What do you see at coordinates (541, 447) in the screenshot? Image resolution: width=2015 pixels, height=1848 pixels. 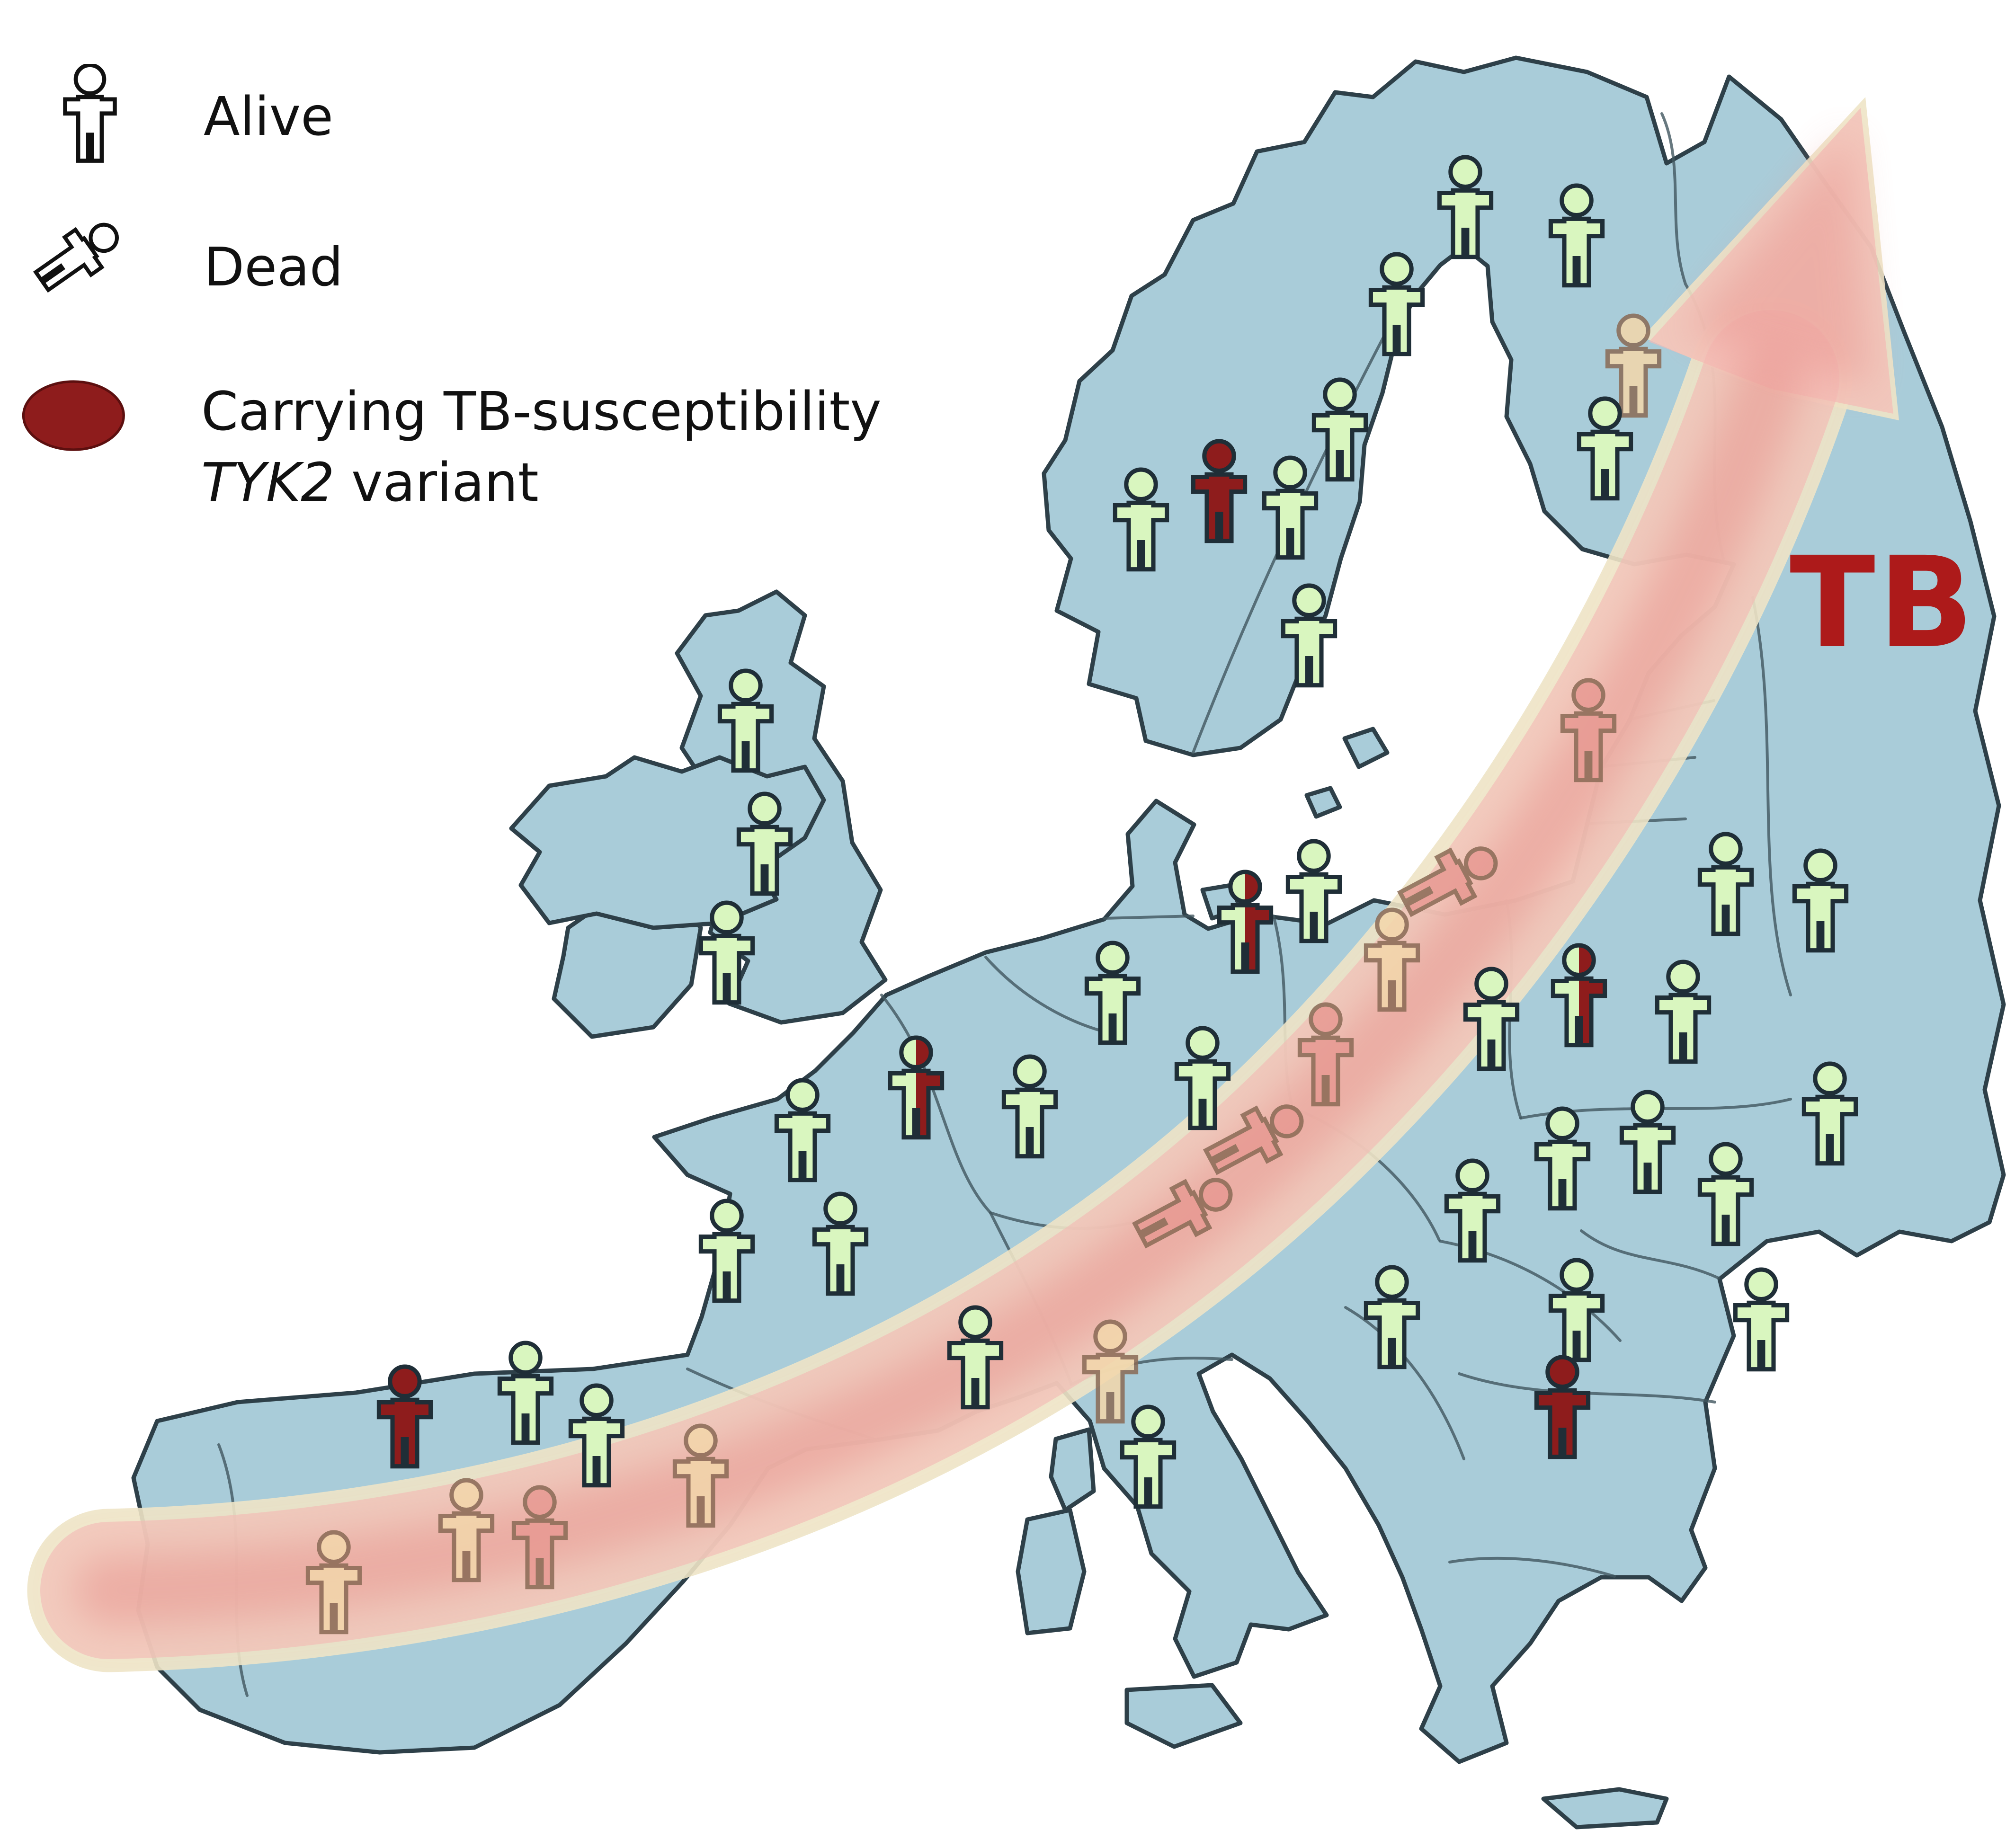 I see `legend-carrier-label: Carrying TB-susceptibility TYK2 variant` at bounding box center [541, 447].